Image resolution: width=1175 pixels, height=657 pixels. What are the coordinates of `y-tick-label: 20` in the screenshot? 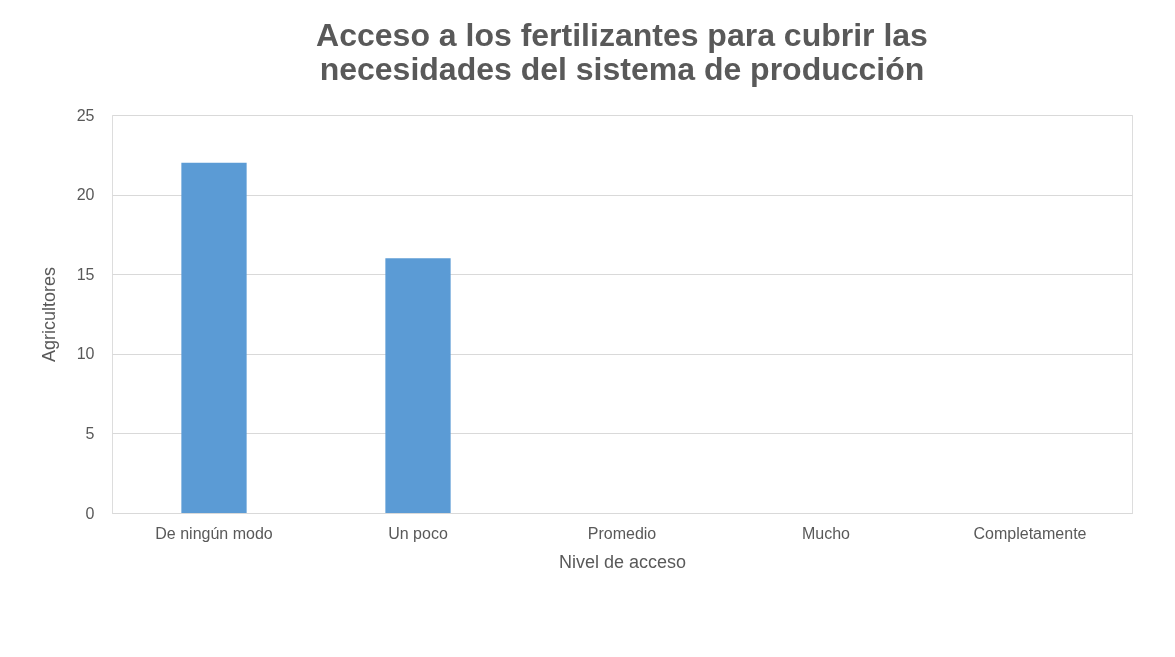 It's located at (85, 195).